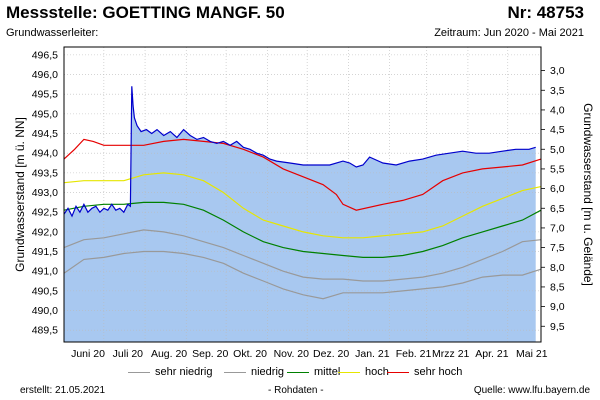 Image resolution: width=600 pixels, height=400 pixels. I want to click on aquifer-label: Grundwasserleiter:, so click(52, 33).